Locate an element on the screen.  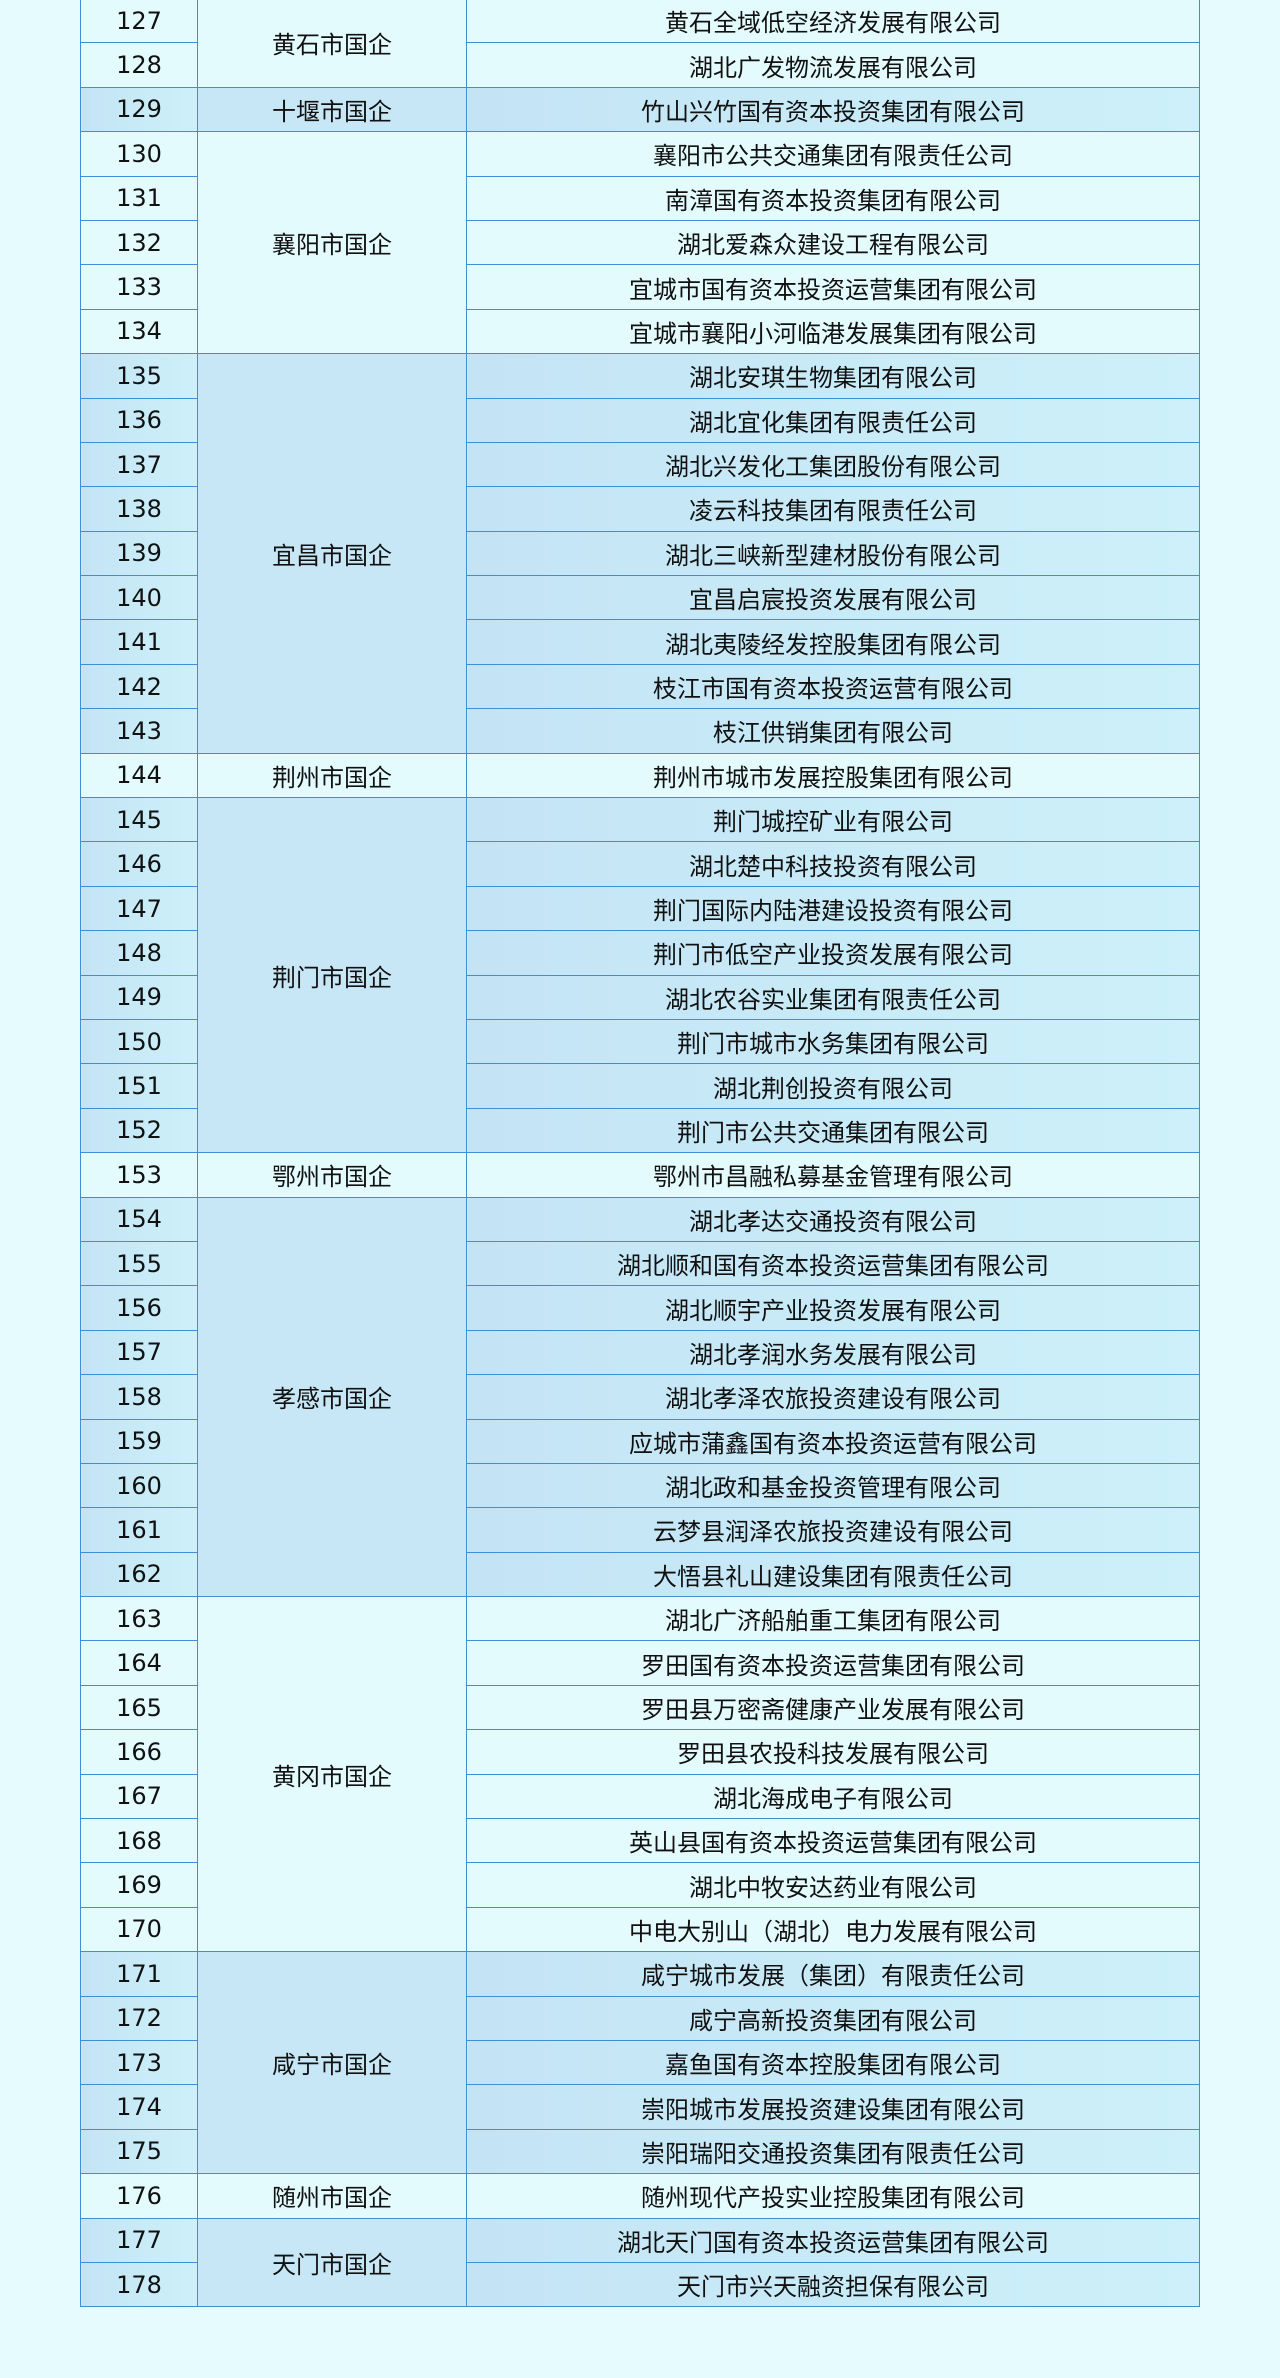
table-row: 176 随州市国企 随州现代产投实业控股集团有限公司 is located at coordinates (640, 2196).